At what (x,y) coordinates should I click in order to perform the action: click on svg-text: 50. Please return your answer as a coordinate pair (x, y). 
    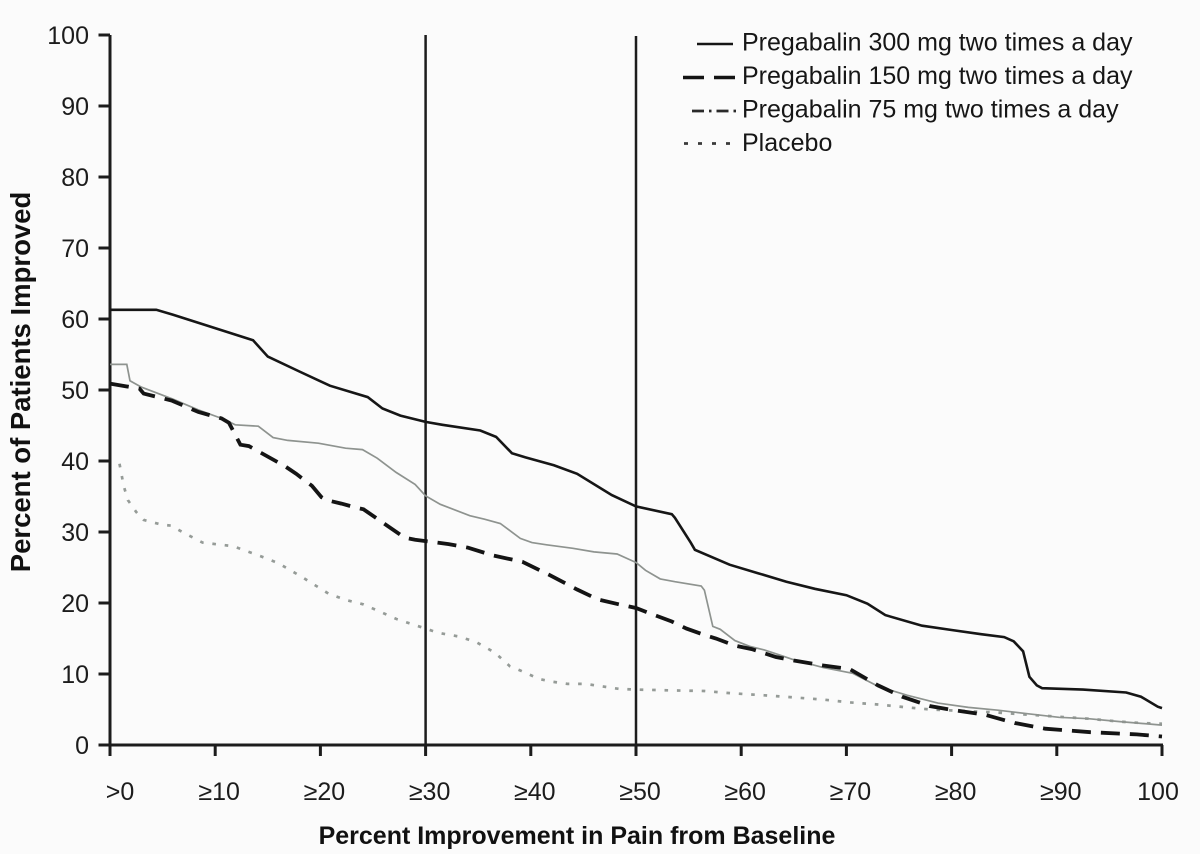
    Looking at the image, I should click on (75, 391).